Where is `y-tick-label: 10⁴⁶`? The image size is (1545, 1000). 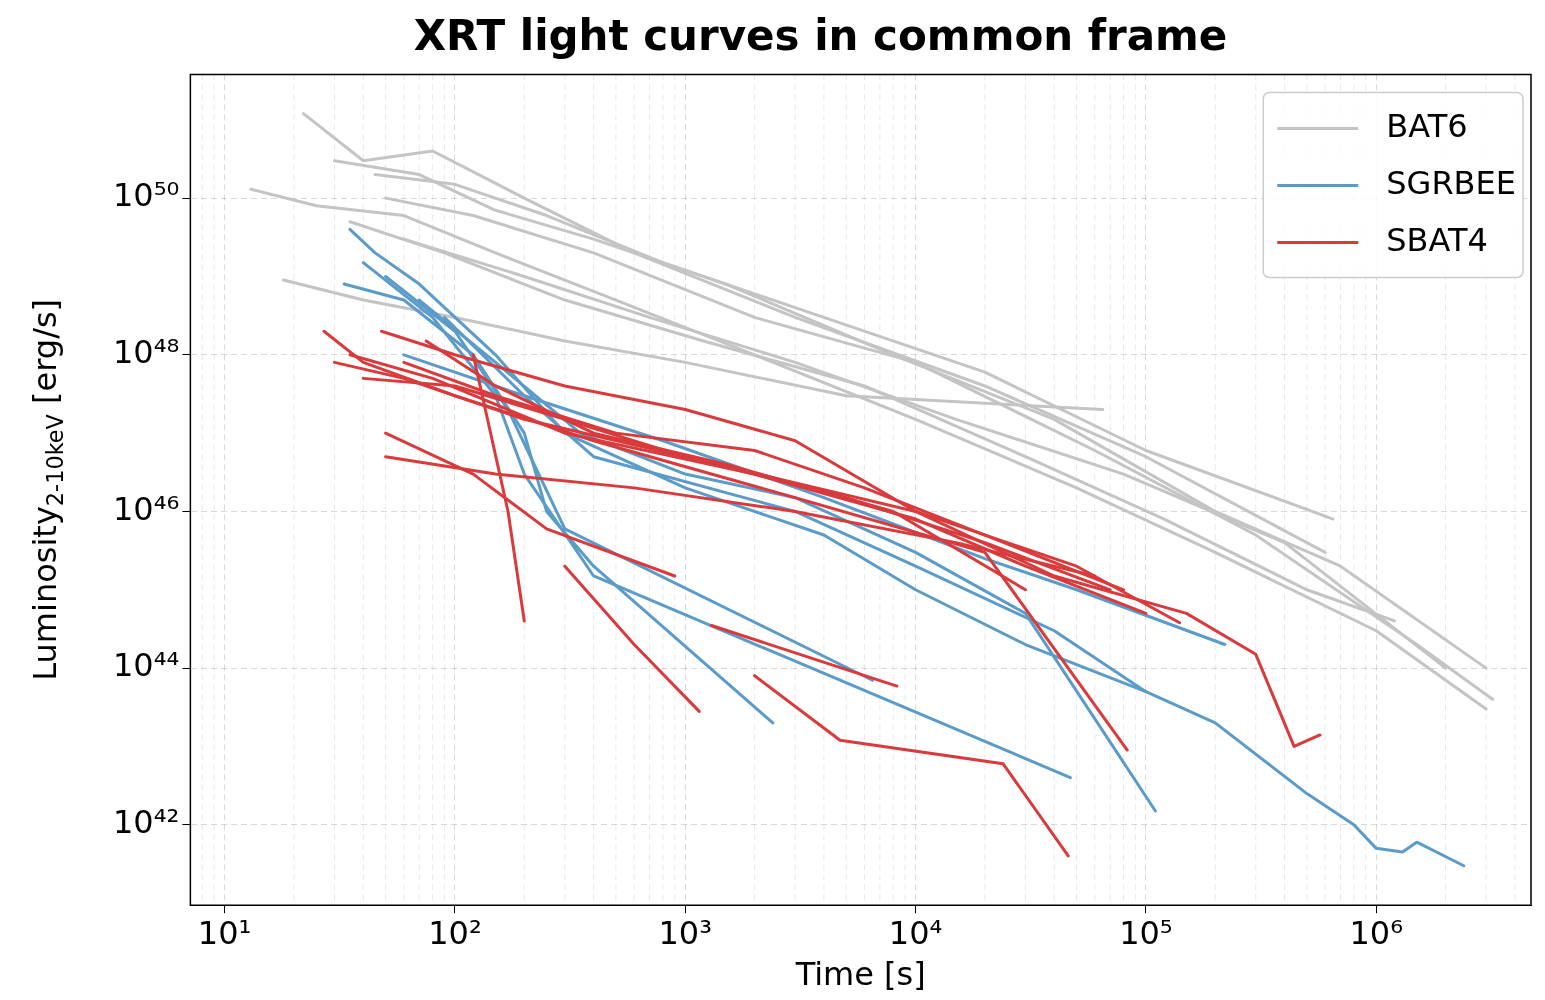 y-tick-label: 10⁴⁶ is located at coordinates (146, 508).